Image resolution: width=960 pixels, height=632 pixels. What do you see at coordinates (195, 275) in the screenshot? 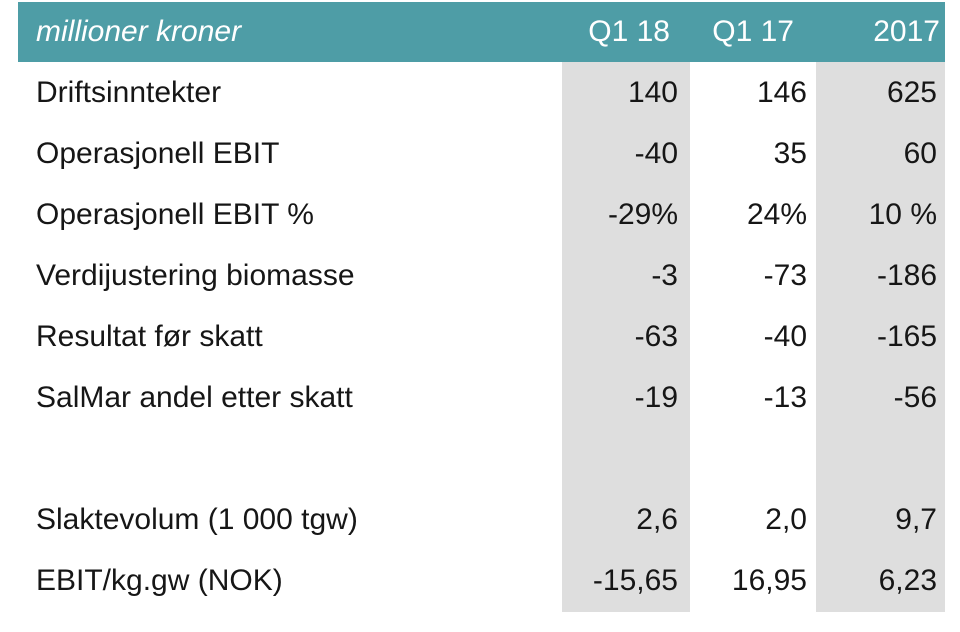
I see `row-label: Verdijustering biomasse` at bounding box center [195, 275].